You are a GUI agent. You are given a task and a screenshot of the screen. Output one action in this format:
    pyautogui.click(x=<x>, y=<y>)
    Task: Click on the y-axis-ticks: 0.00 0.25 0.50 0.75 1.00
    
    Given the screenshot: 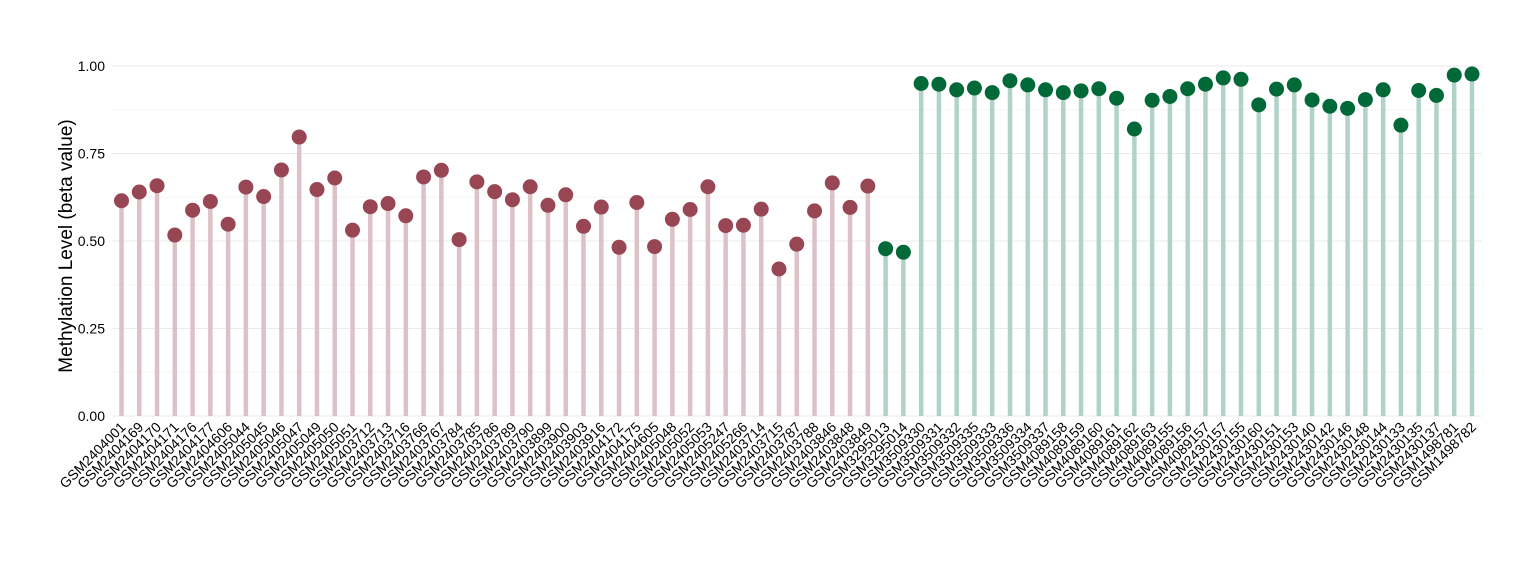 What is the action you would take?
    pyautogui.click(x=91, y=241)
    